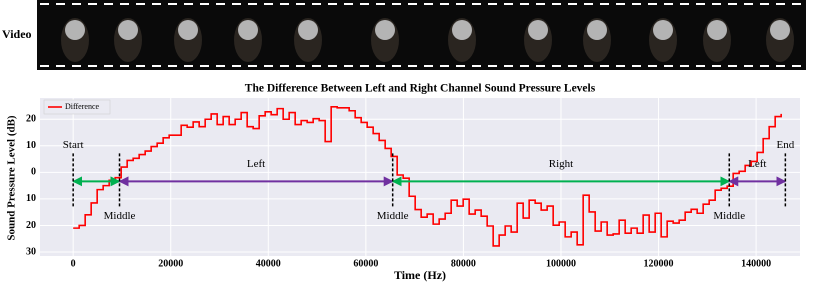  I want to click on x-tick-label: 140000, so click(756, 263).